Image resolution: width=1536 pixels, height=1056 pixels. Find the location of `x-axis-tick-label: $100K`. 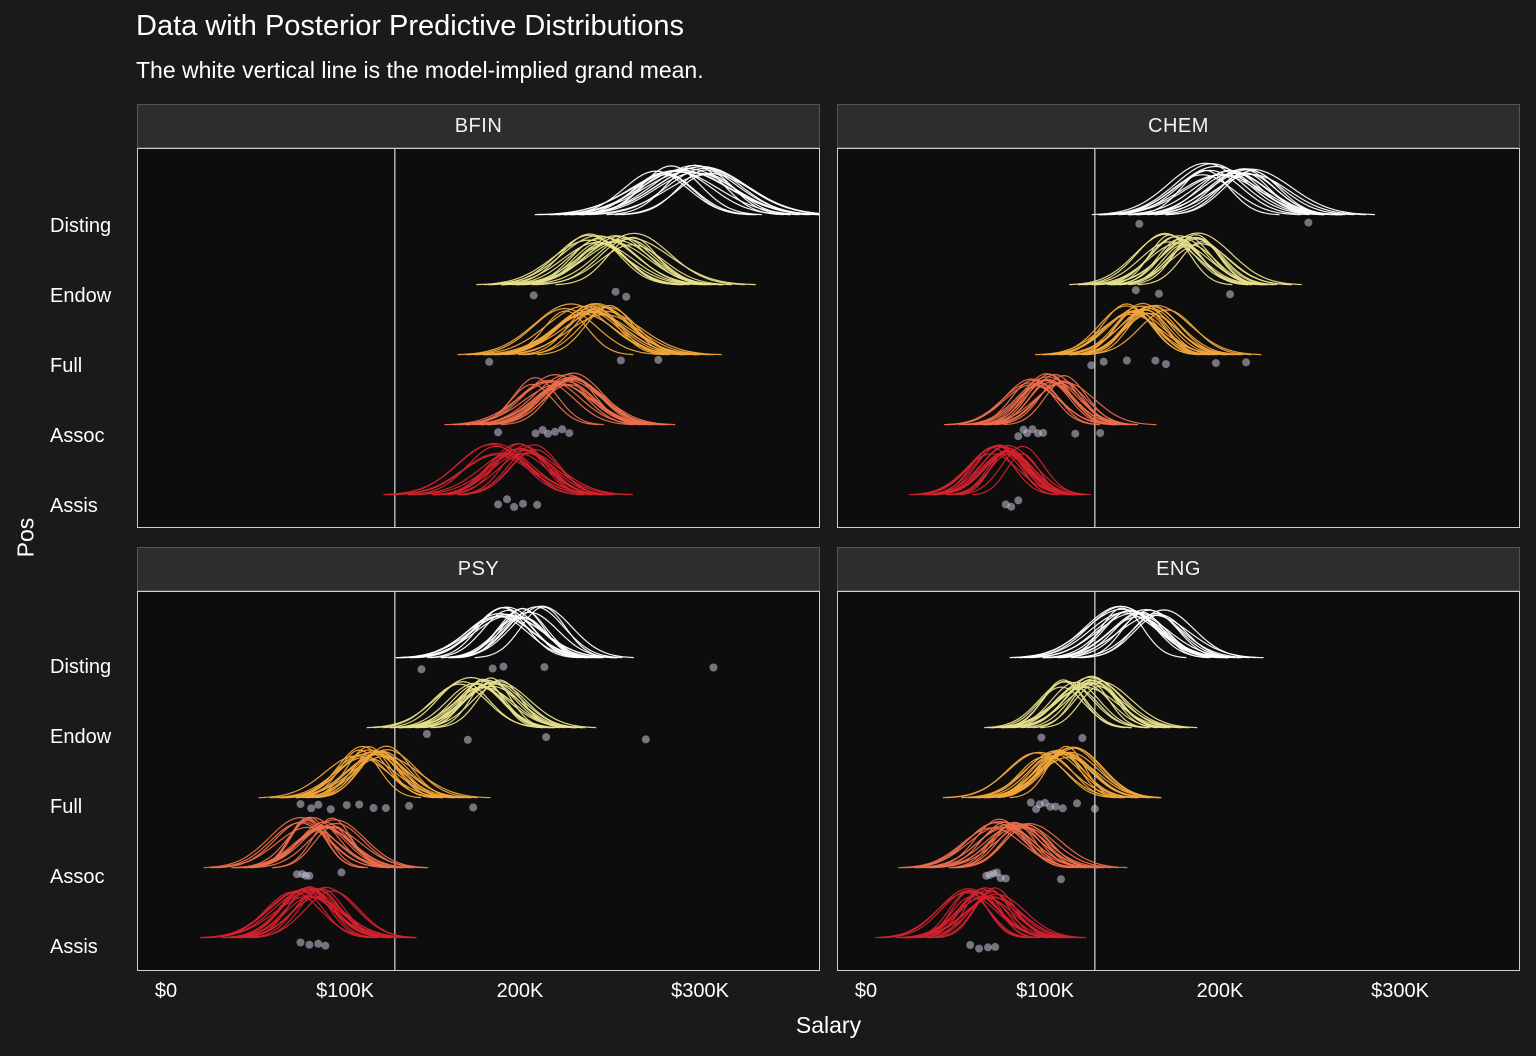

x-axis-tick-label: $100K is located at coordinates (345, 991).